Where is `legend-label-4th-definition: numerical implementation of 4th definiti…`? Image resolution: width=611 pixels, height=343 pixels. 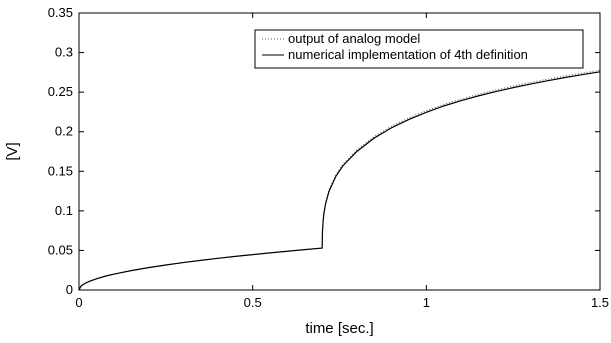
legend-label-4th-definition: numerical implementation of 4th definiti… is located at coordinates (408, 54).